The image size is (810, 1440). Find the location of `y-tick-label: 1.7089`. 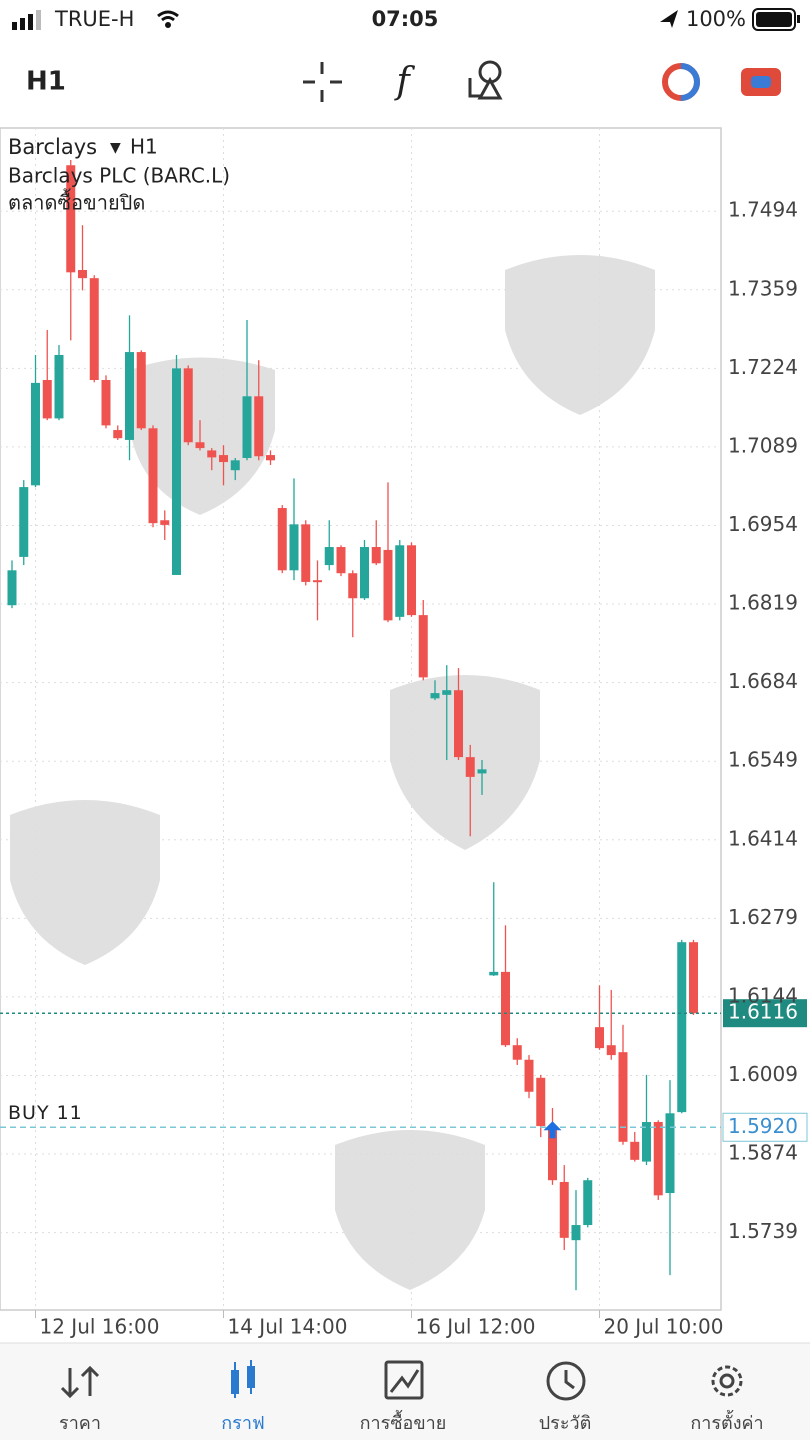

y-tick-label: 1.7089 is located at coordinates (763, 445).